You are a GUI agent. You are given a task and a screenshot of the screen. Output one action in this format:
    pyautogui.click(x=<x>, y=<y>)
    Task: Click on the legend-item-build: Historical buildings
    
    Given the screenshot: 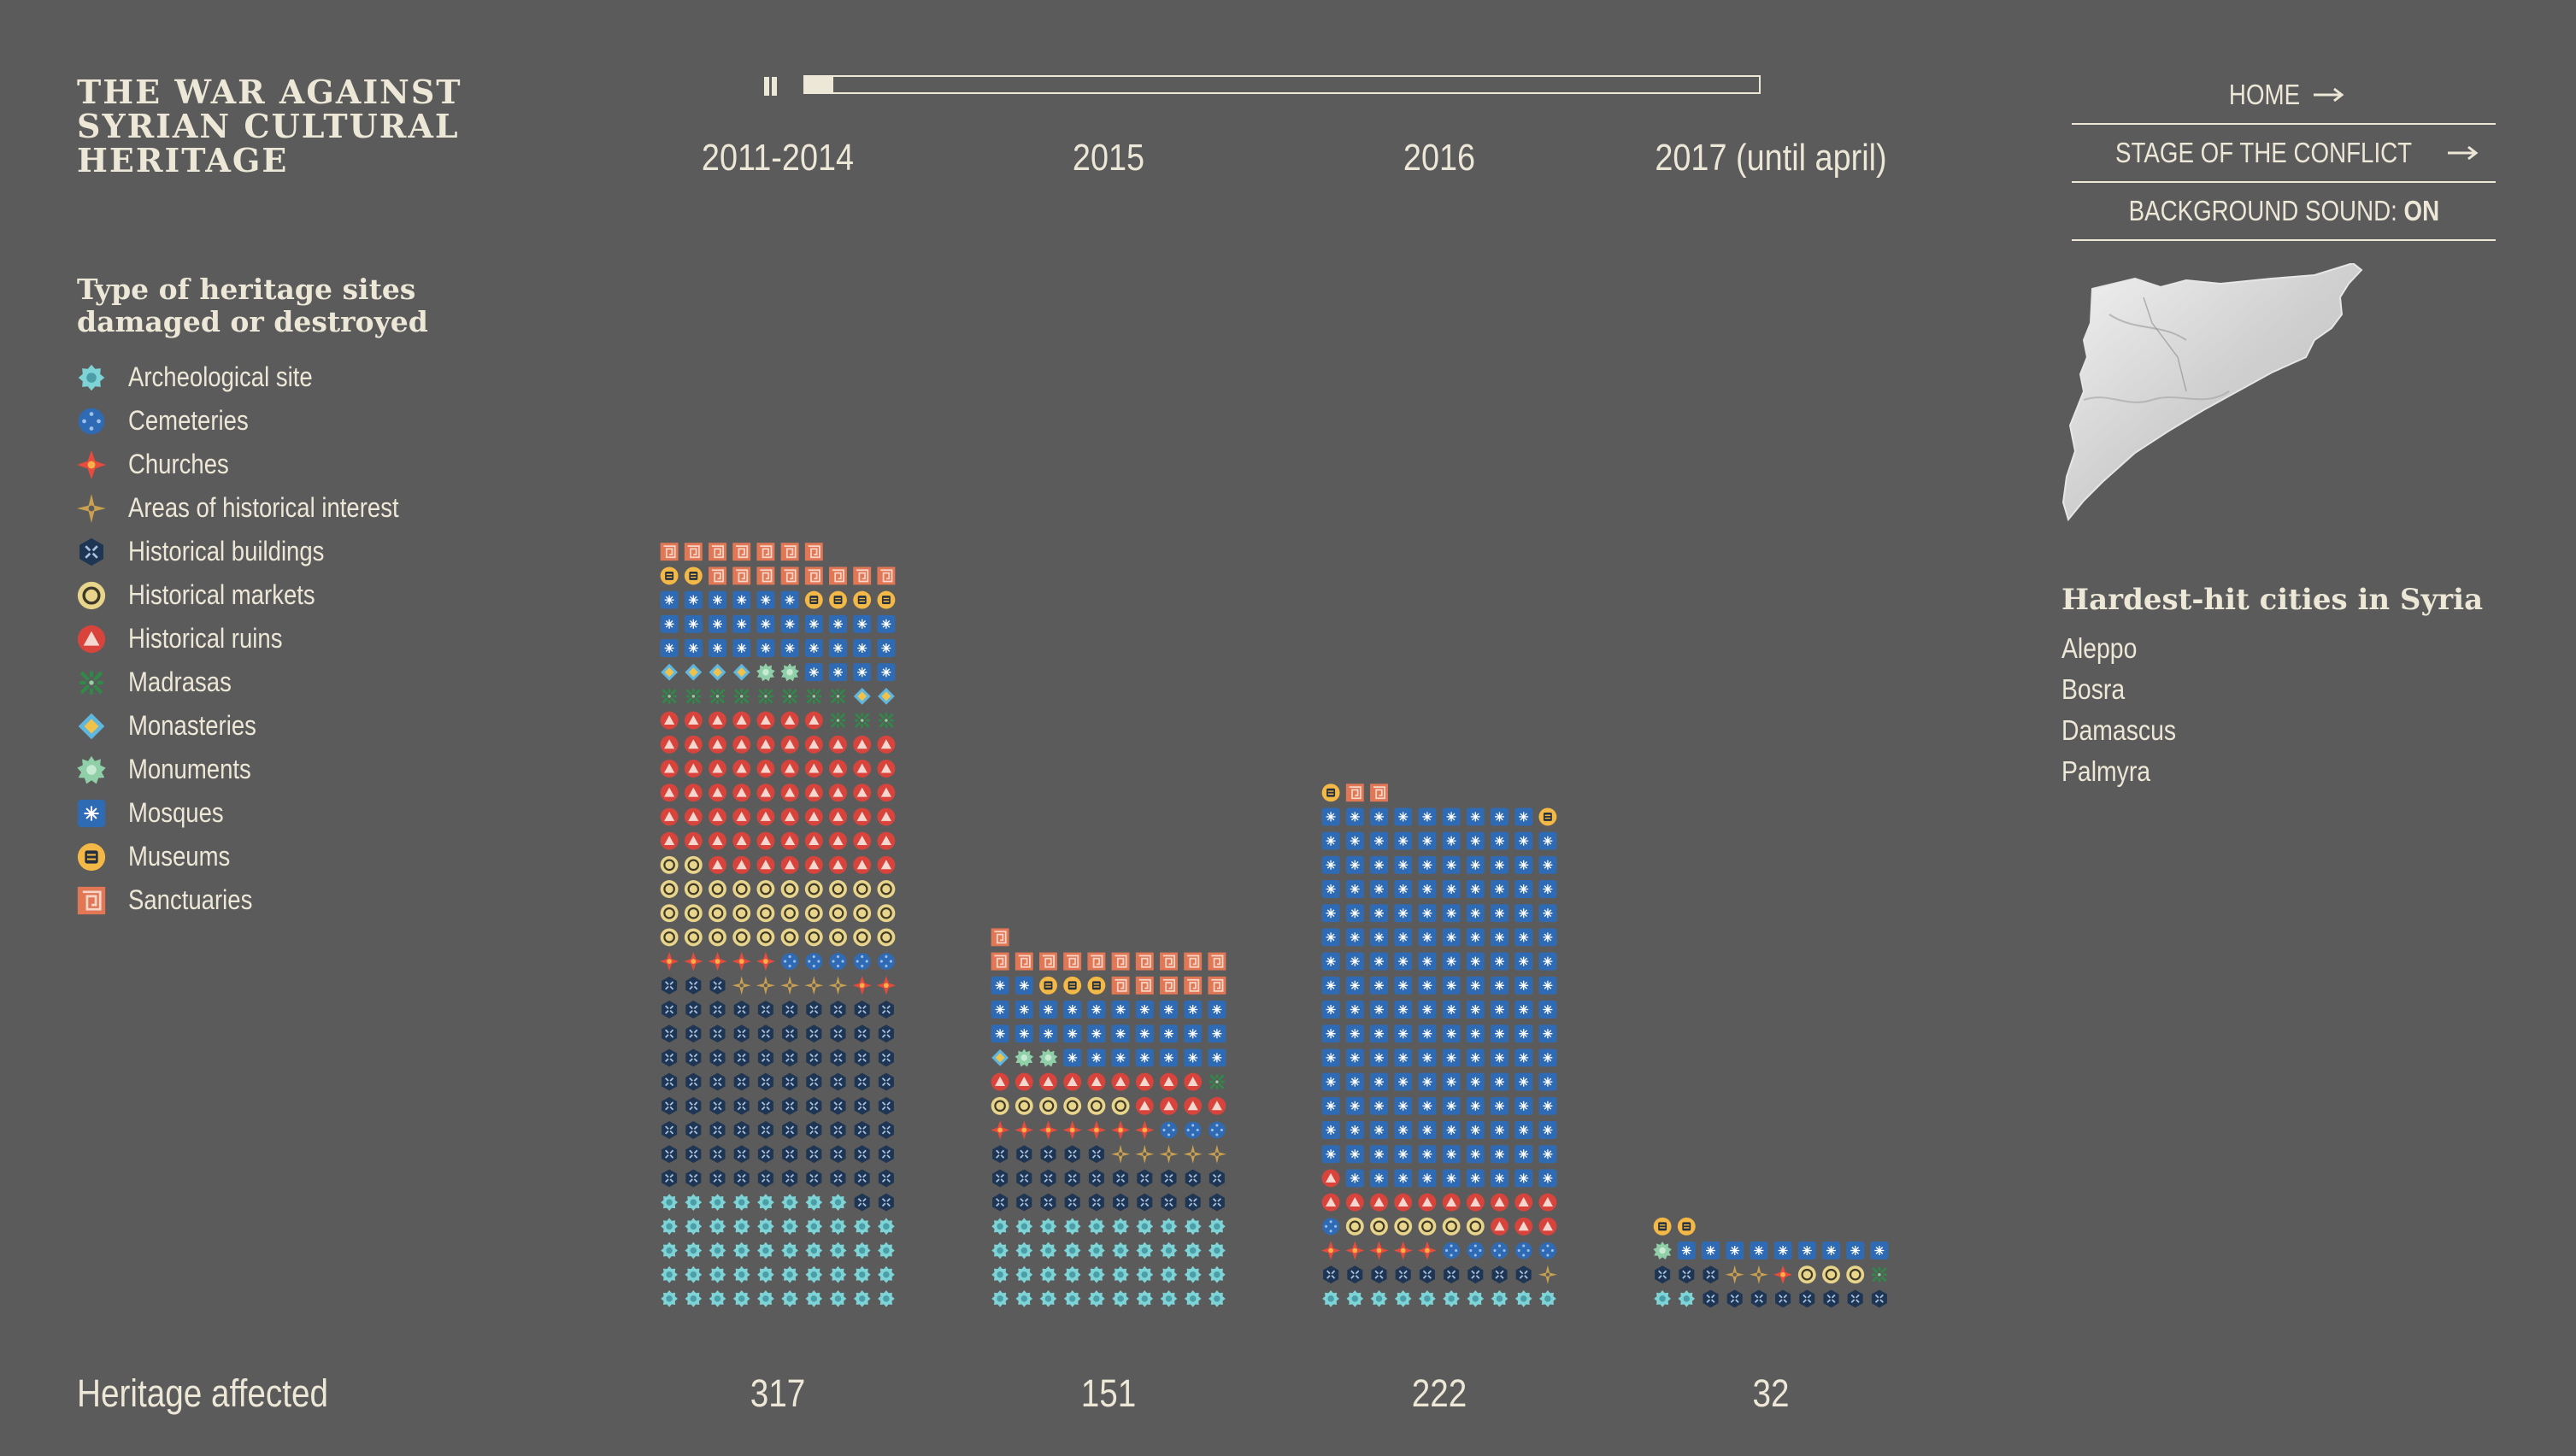 What is the action you would take?
    pyautogui.click(x=260, y=551)
    